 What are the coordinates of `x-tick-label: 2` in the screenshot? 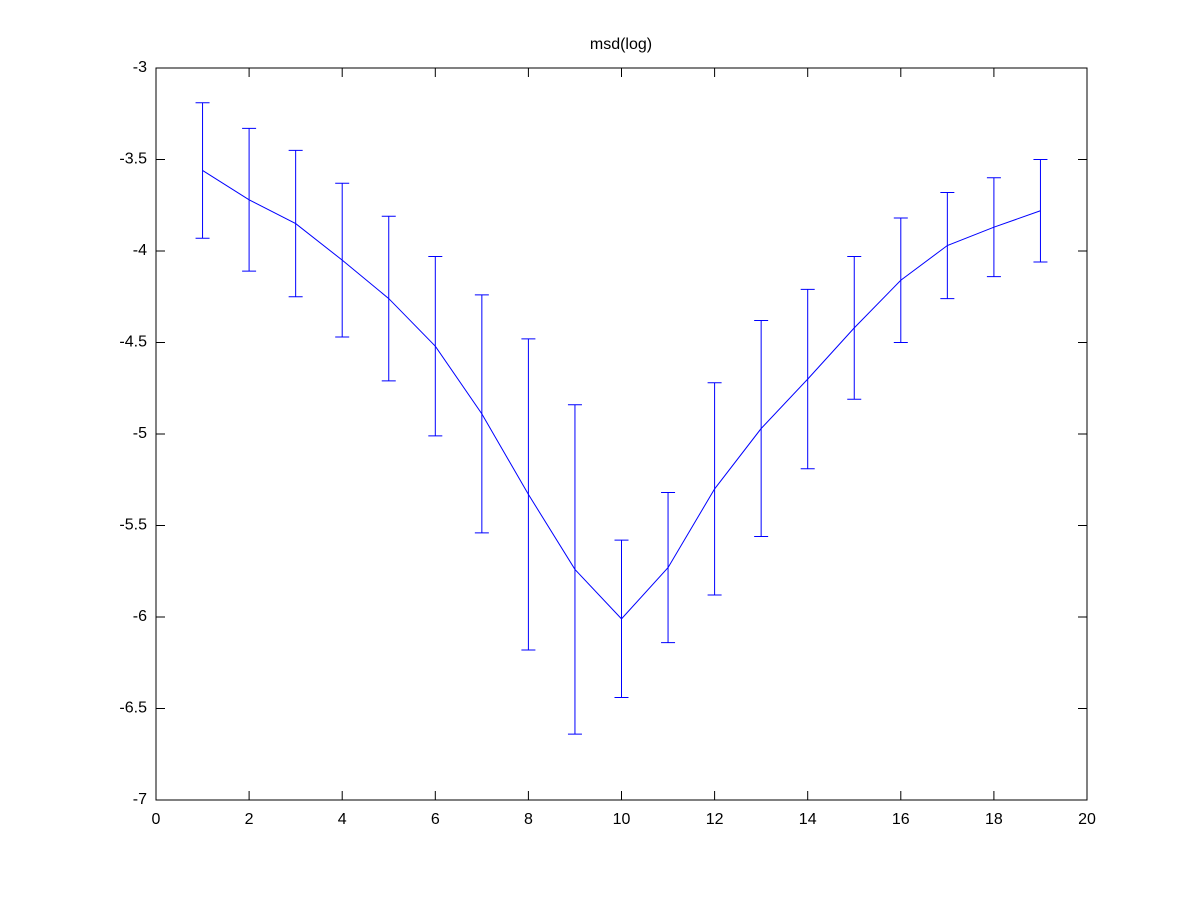 It's located at (249, 819).